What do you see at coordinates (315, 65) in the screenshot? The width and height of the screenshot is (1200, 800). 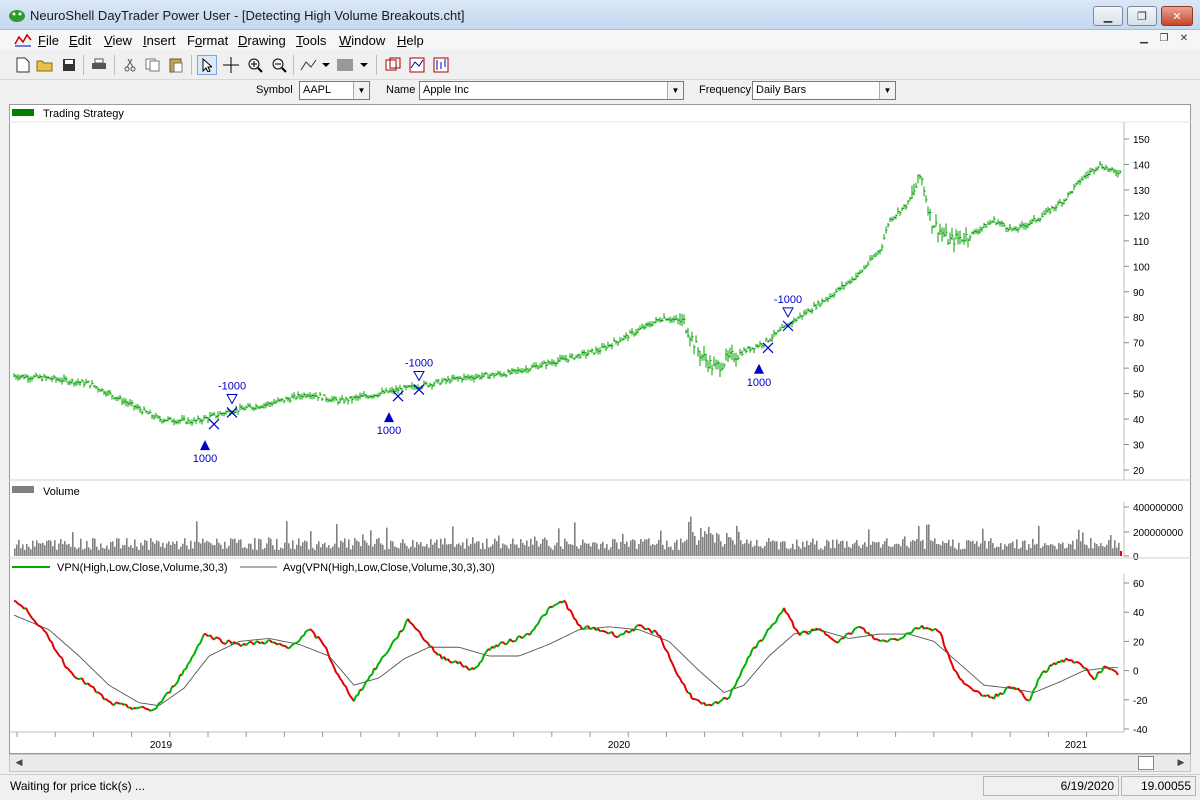 I see `line-draw-icon` at bounding box center [315, 65].